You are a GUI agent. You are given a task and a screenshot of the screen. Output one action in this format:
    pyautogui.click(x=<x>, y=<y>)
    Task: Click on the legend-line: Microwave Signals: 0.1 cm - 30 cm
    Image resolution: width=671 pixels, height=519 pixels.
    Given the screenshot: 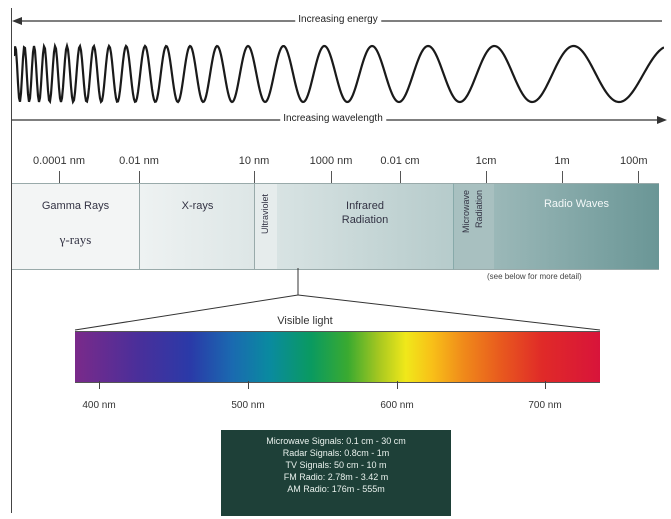 What is the action you would take?
    pyautogui.click(x=336, y=441)
    